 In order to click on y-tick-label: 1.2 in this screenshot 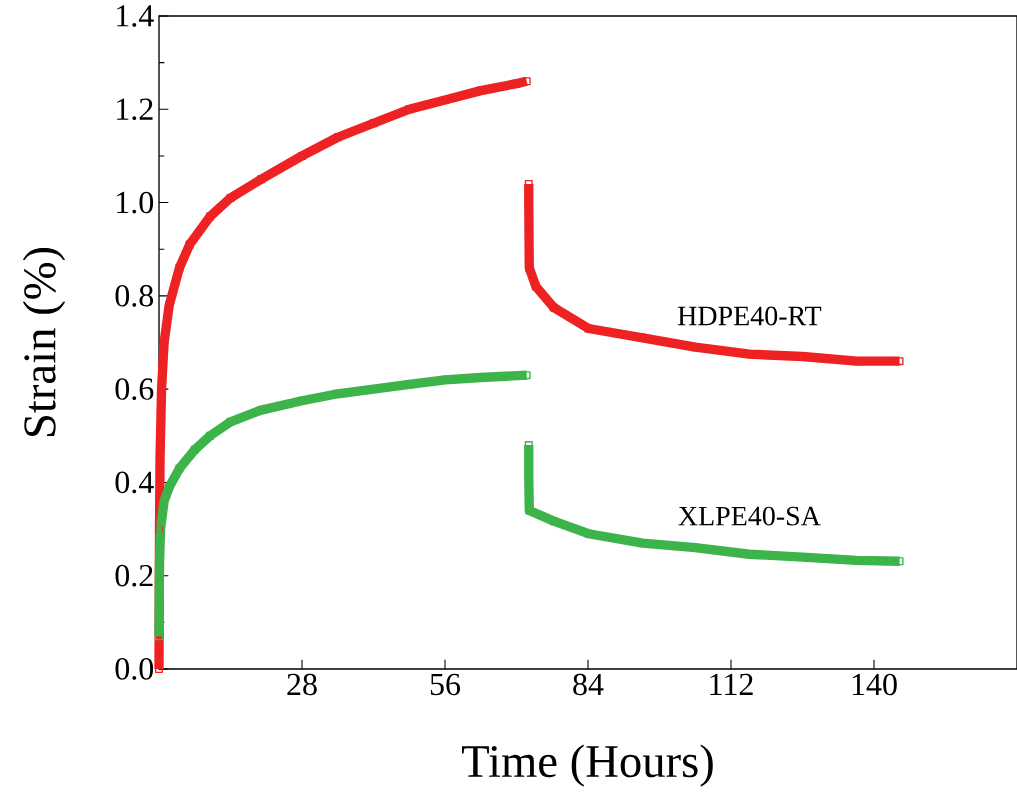, I will do `click(135, 109)`.